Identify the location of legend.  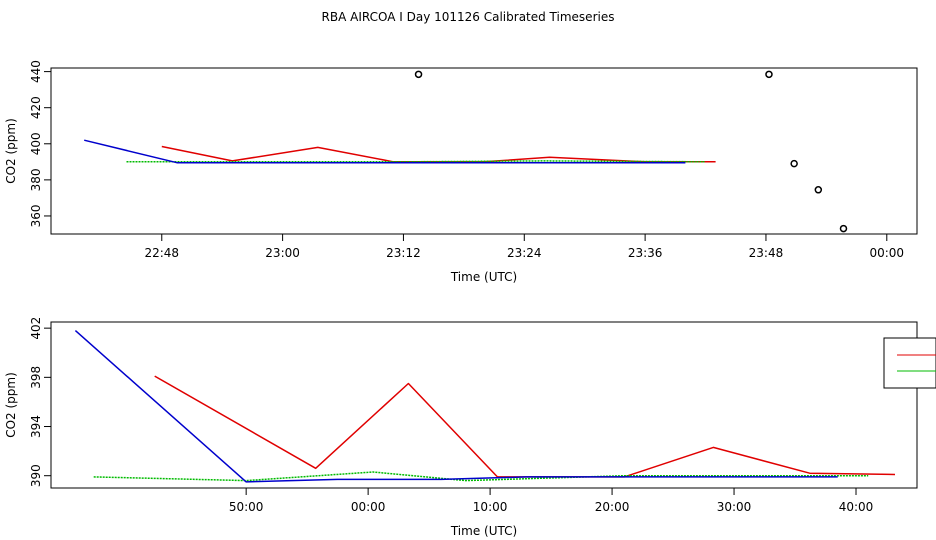
(909, 363).